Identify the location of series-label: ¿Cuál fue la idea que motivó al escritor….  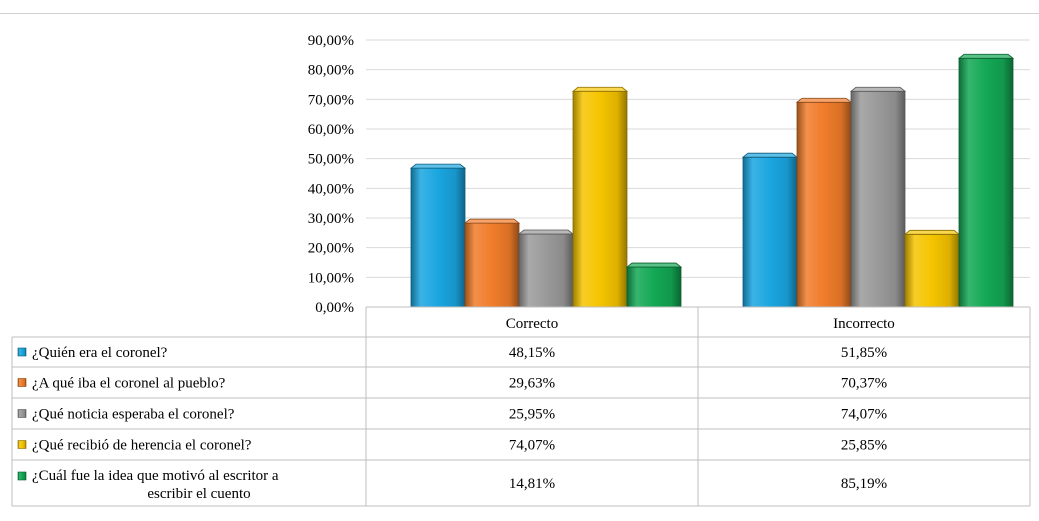
(155, 476).